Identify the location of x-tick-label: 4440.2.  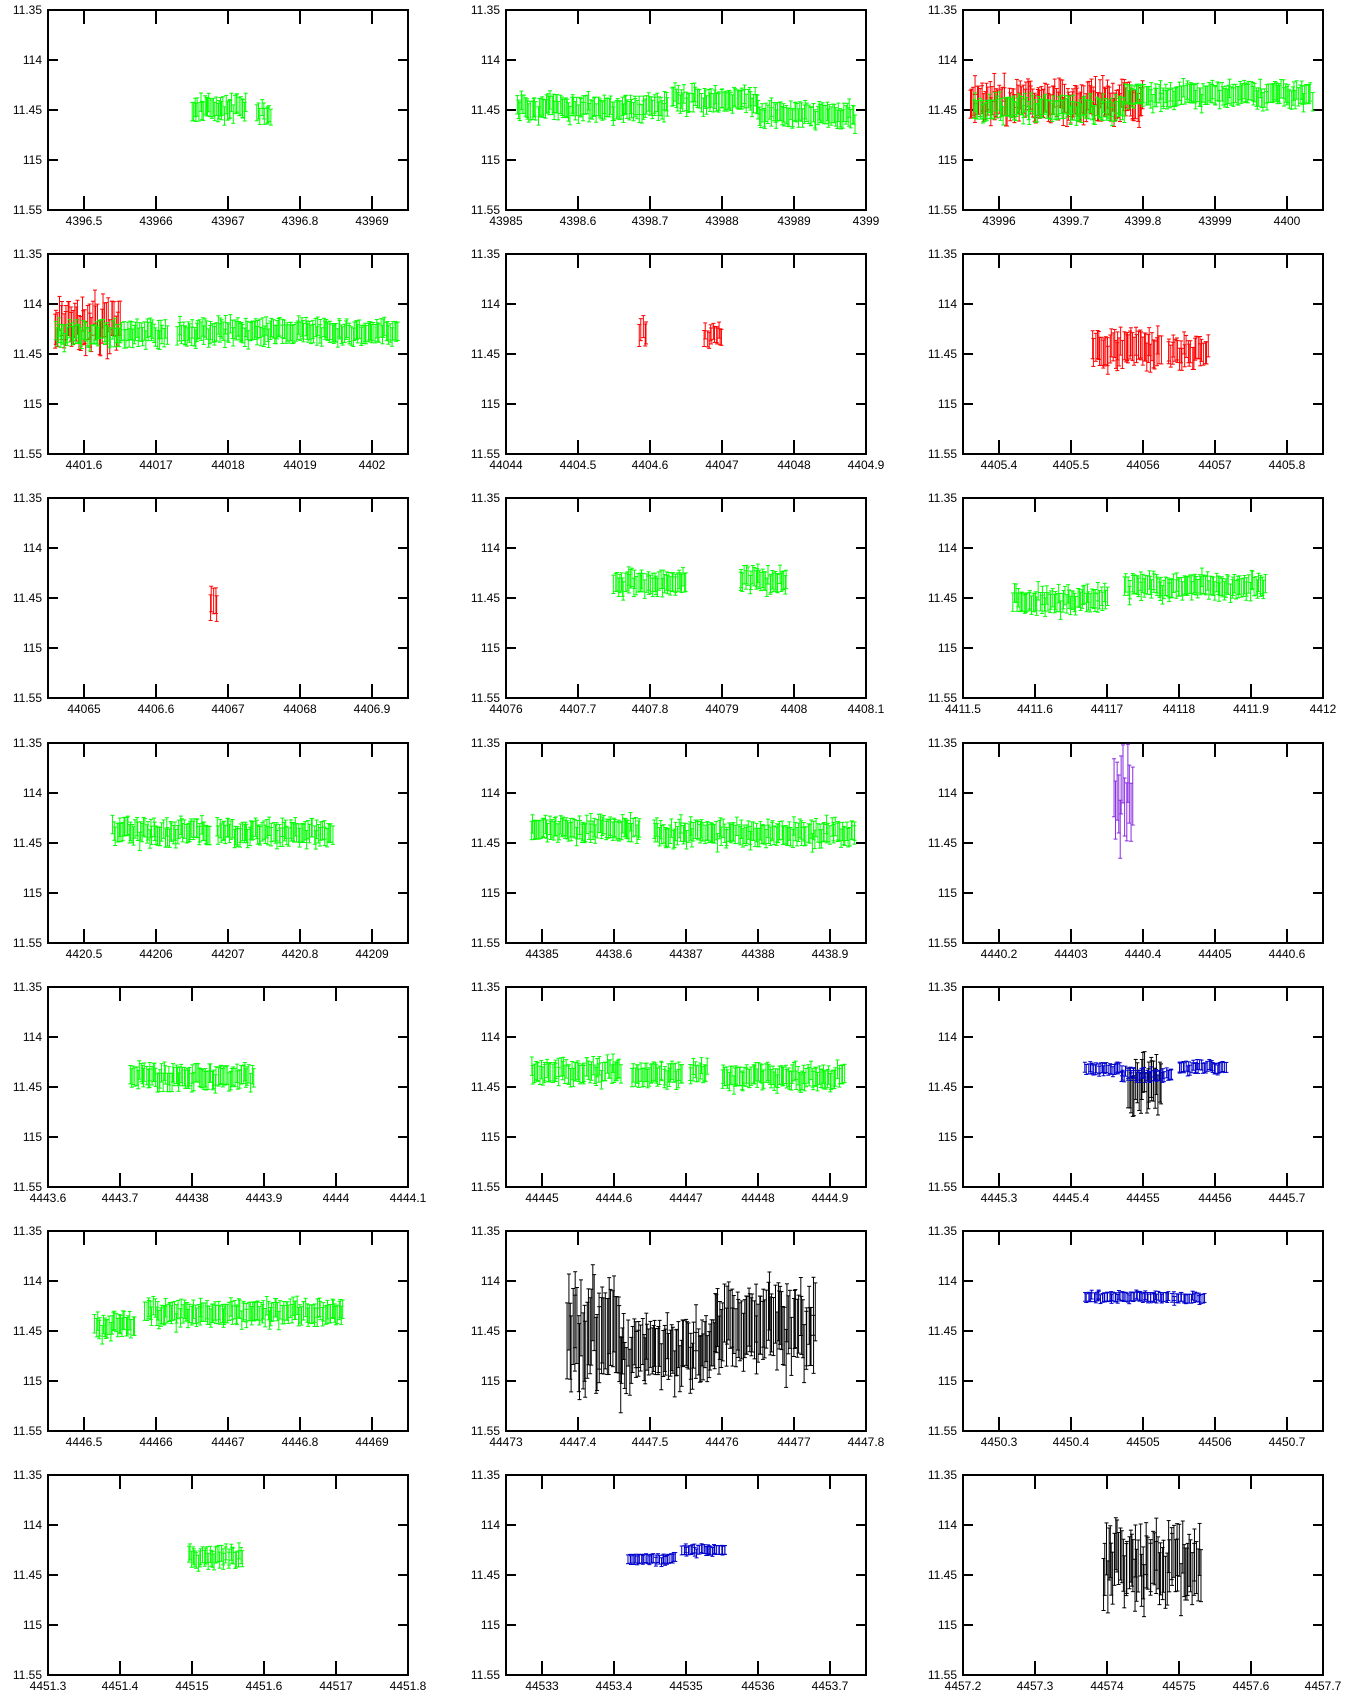
(999, 954).